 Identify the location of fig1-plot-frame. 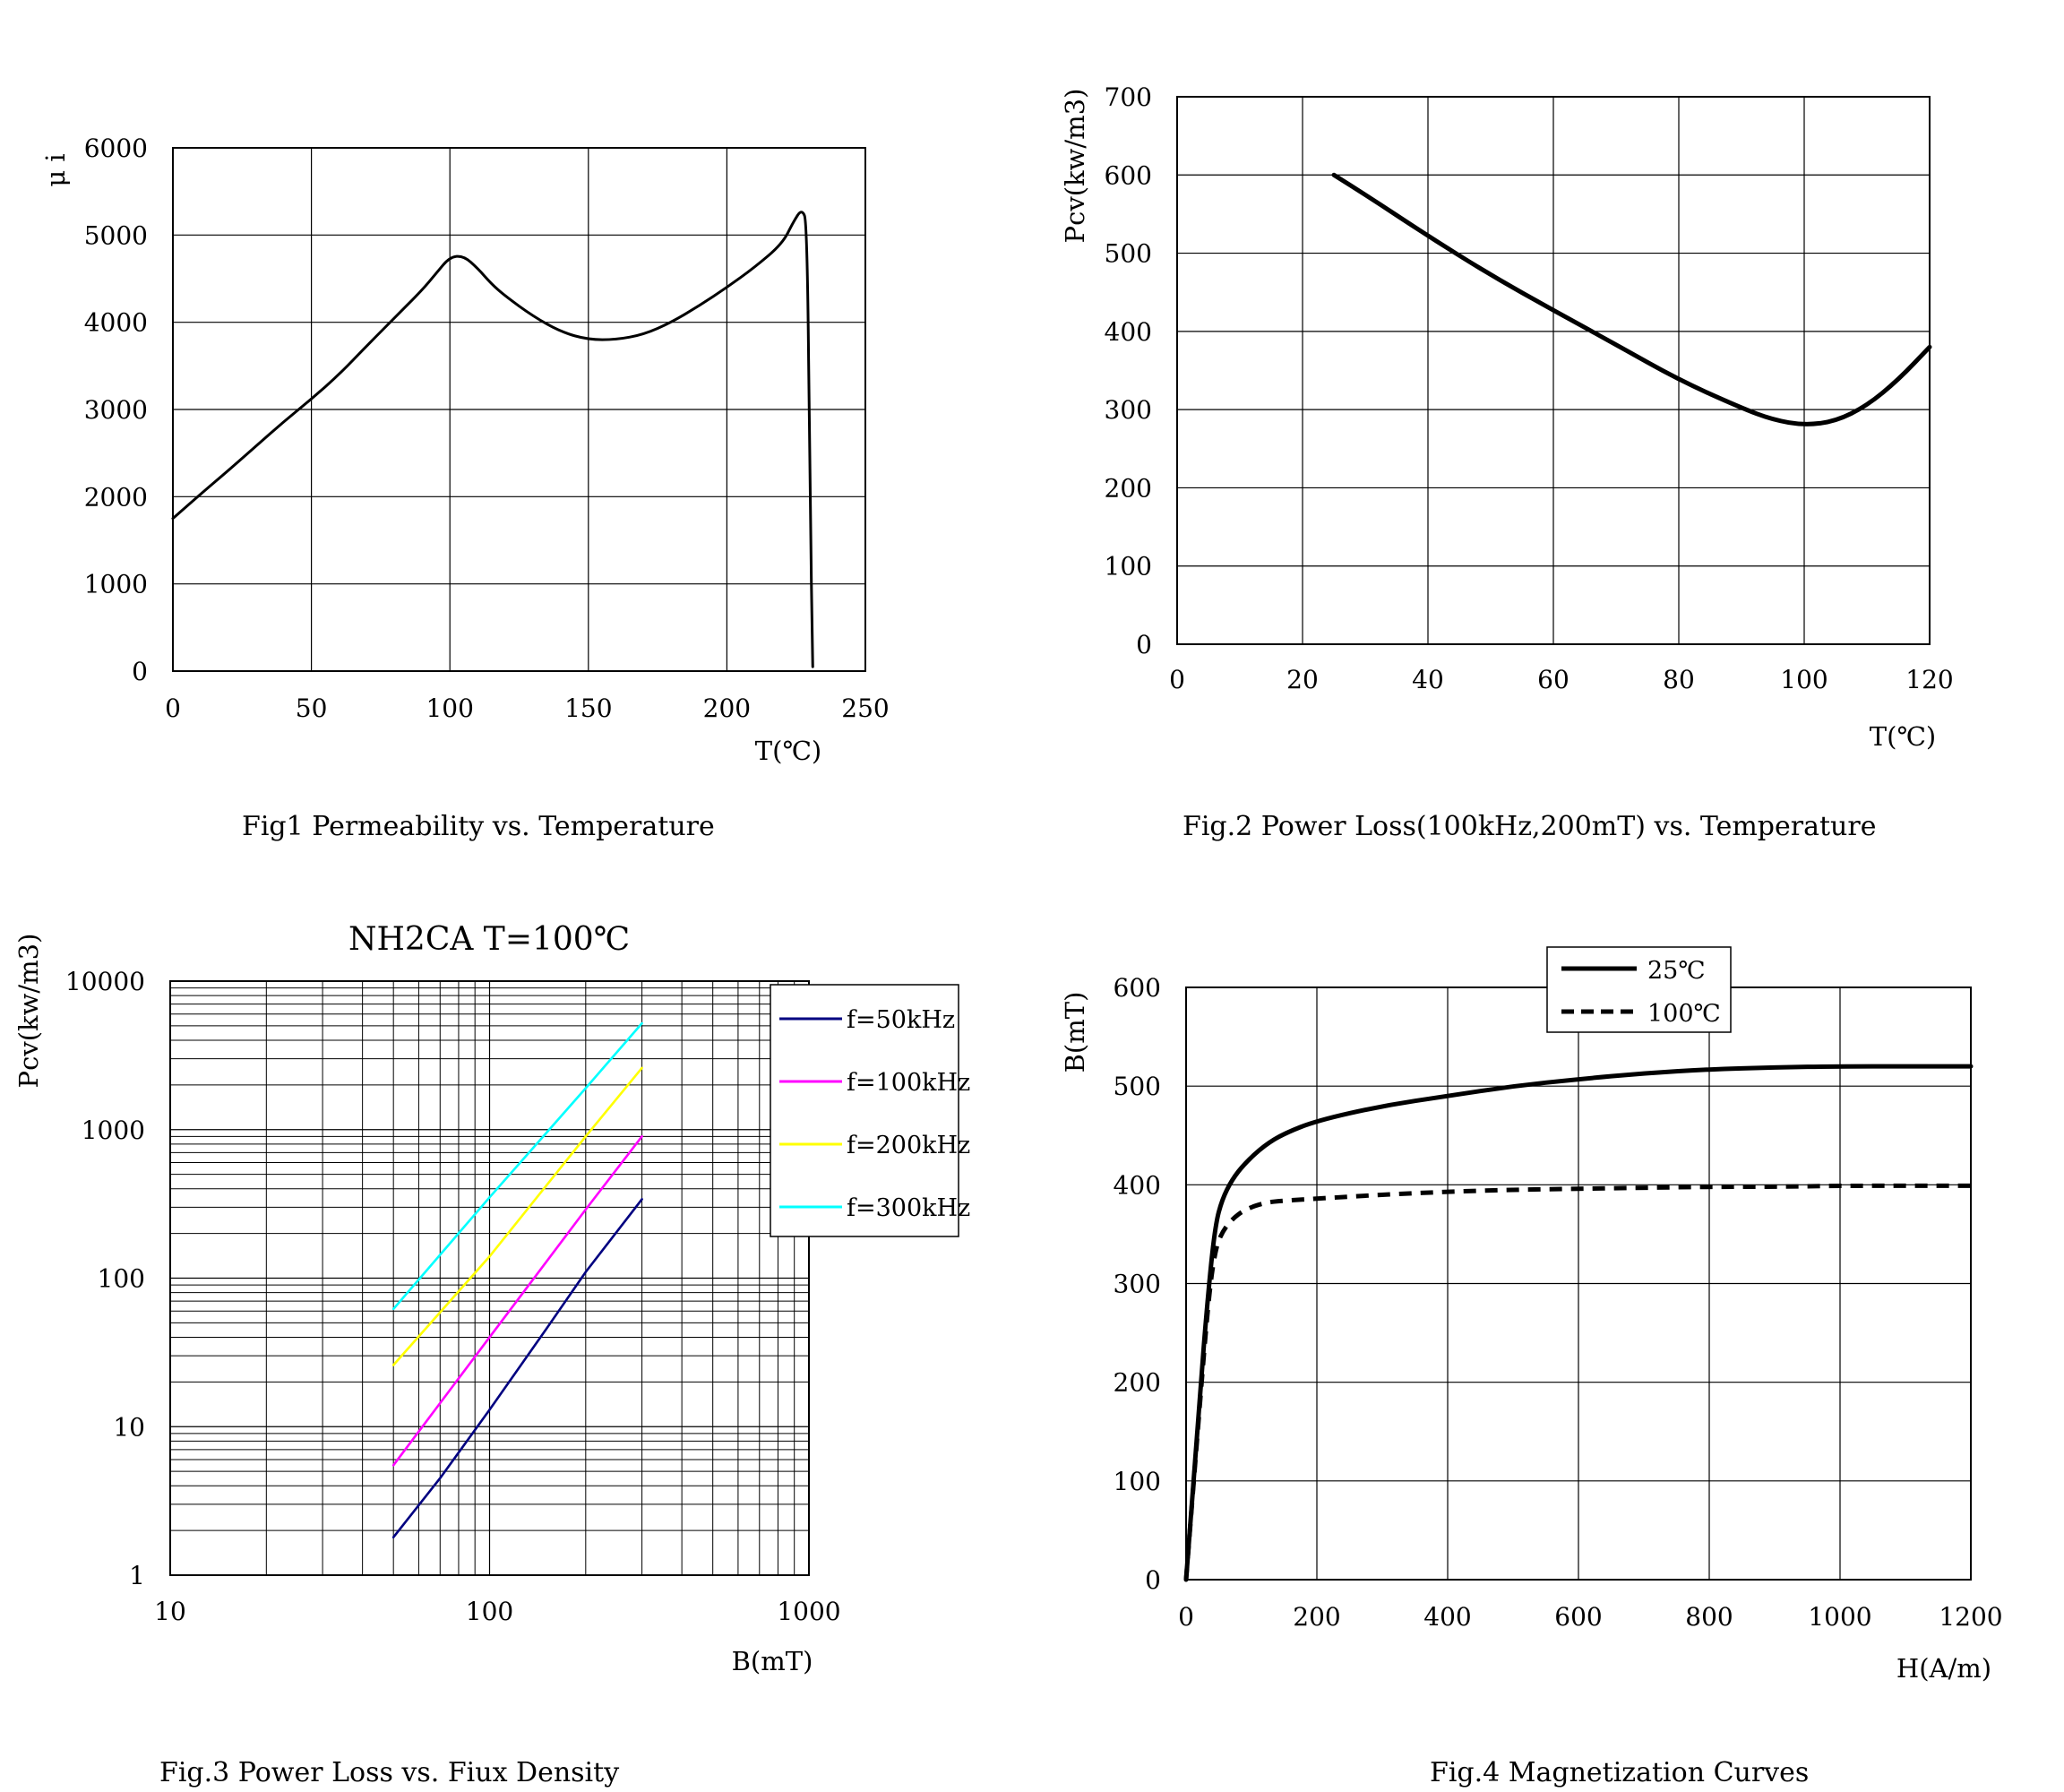
(519, 409).